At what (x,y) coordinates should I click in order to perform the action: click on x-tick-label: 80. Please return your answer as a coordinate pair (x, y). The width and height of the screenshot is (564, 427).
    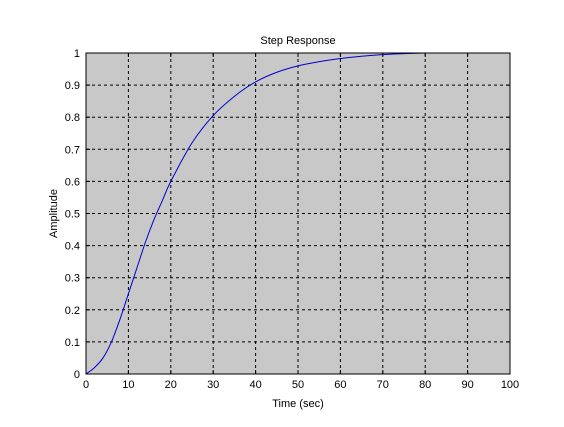
    Looking at the image, I should click on (425, 385).